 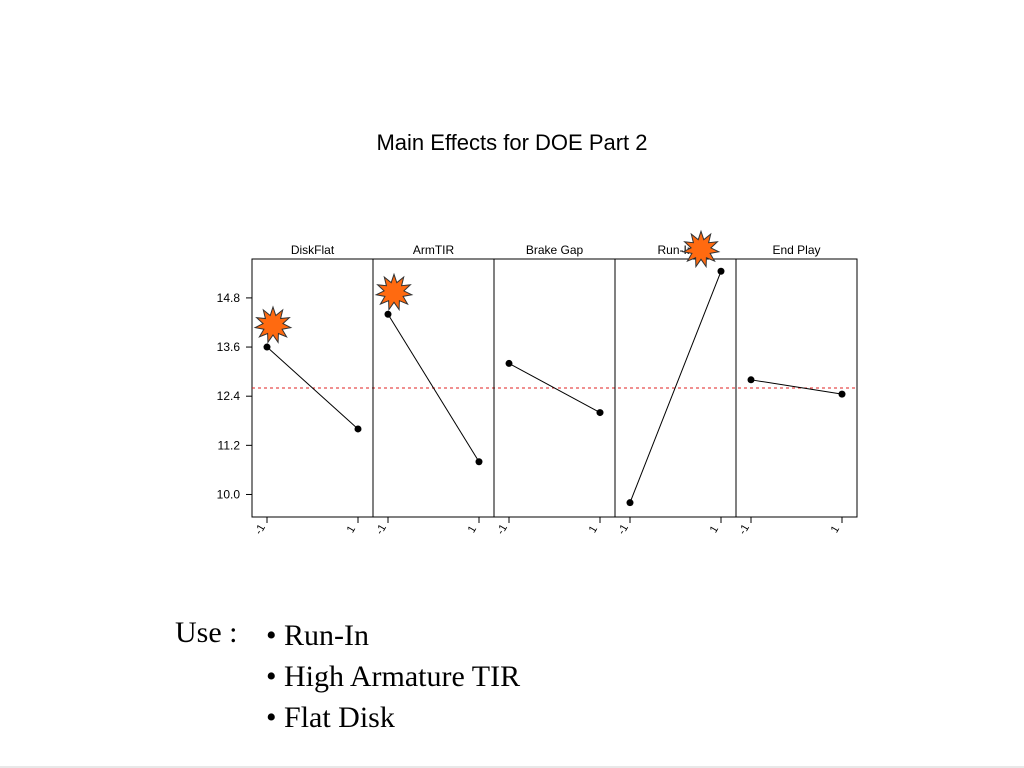 I want to click on recommendation-item: Run-In, so click(x=393, y=638).